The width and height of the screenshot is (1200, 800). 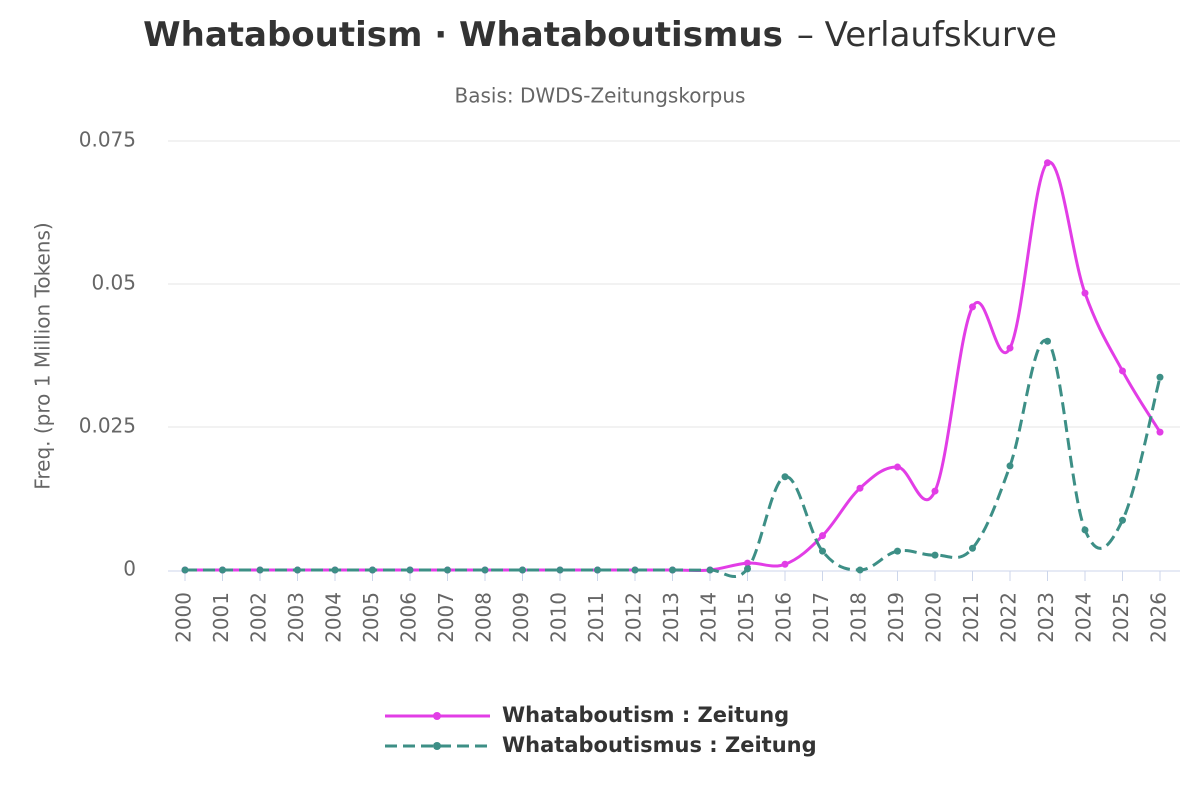 What do you see at coordinates (409, 617) in the screenshot?
I see `x-tick-label: 2006` at bounding box center [409, 617].